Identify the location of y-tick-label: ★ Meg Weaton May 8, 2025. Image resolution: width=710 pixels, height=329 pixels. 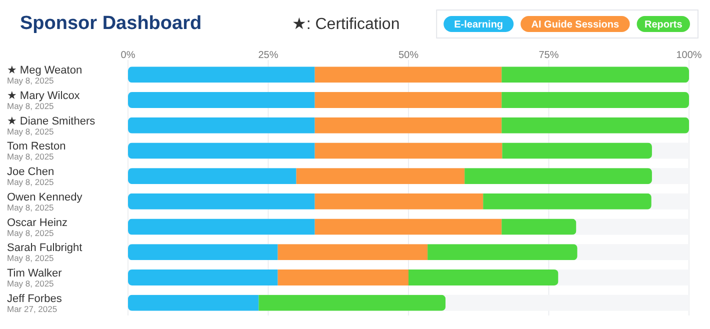
(44, 75).